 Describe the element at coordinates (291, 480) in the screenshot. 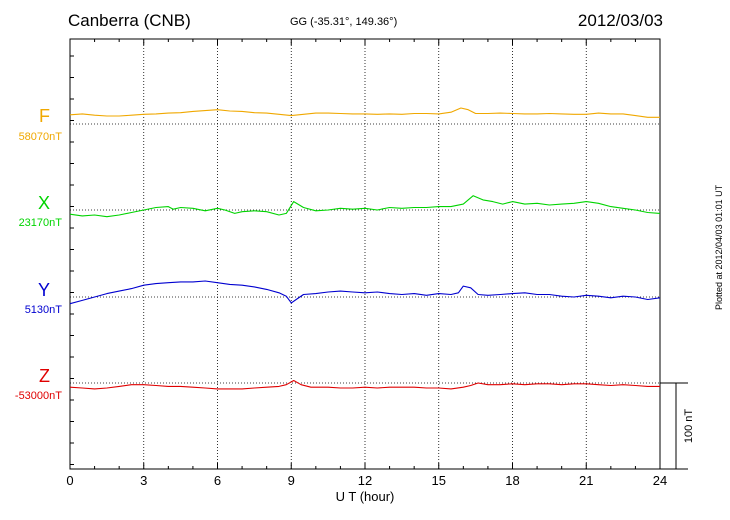

I see `x-tick-label: 9` at that location.